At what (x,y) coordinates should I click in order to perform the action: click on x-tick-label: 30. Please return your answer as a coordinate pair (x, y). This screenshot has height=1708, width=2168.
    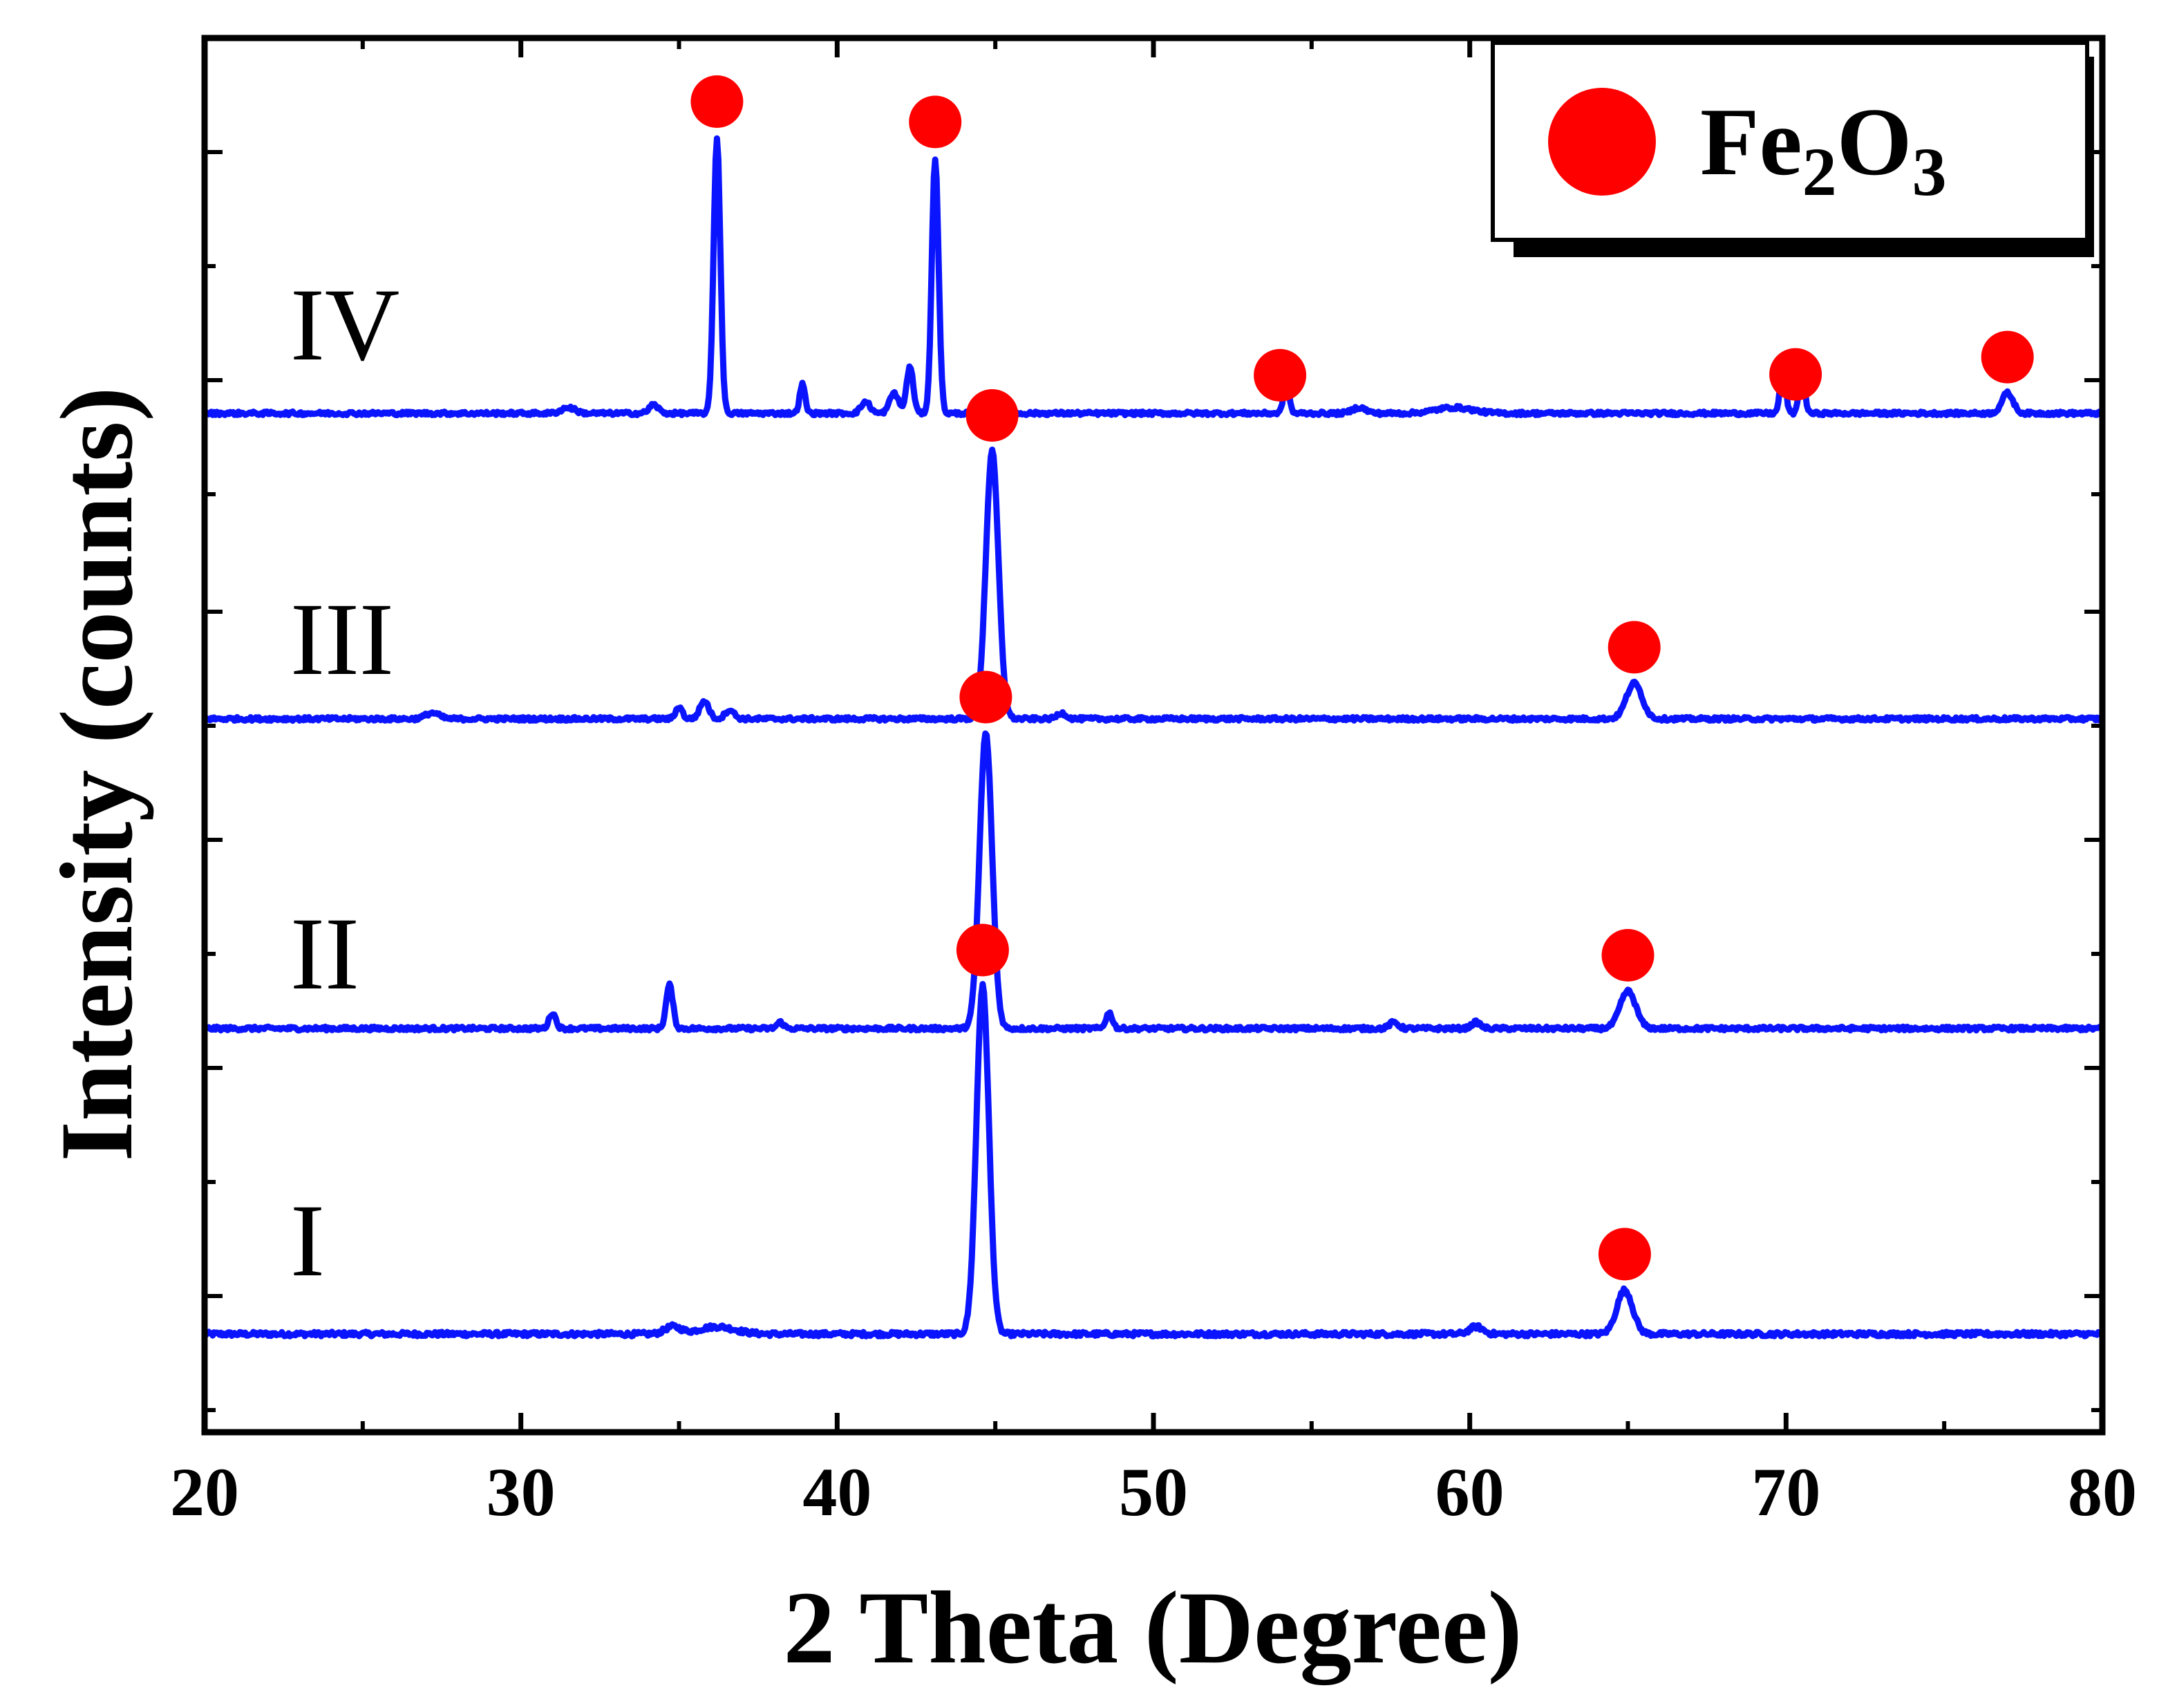
    Looking at the image, I should click on (522, 1492).